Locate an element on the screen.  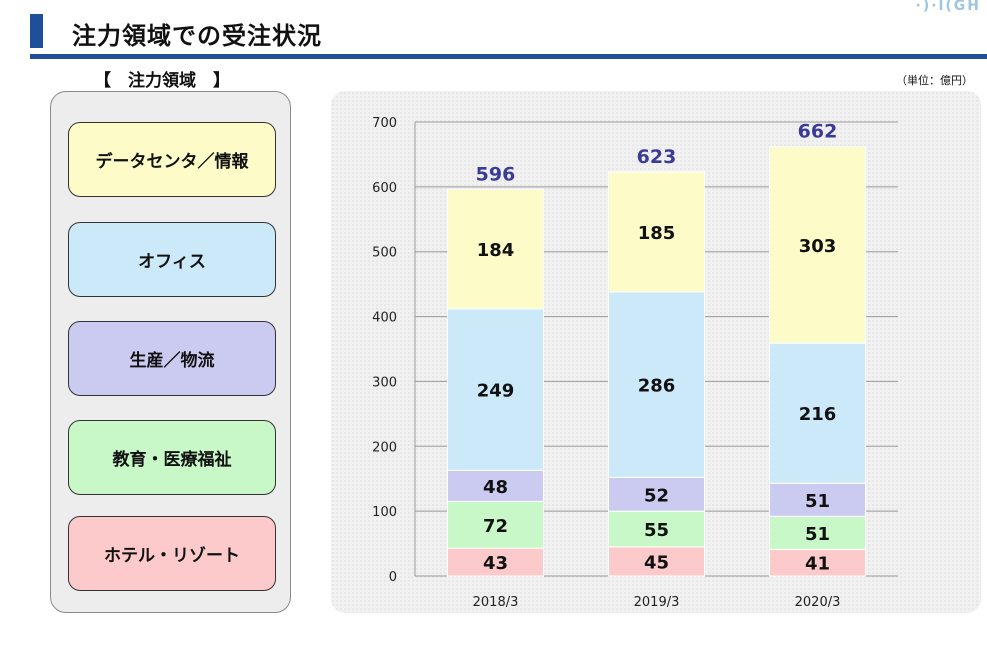
title-underline is located at coordinates (508, 56).